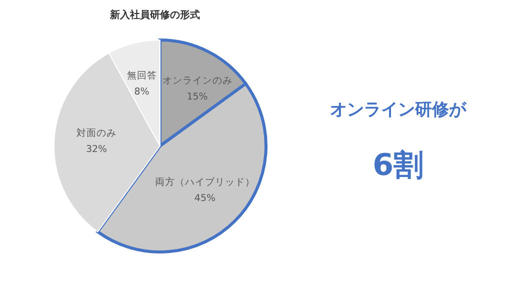  Describe the element at coordinates (398, 110) in the screenshot. I see `text: オンライン研修が` at that location.